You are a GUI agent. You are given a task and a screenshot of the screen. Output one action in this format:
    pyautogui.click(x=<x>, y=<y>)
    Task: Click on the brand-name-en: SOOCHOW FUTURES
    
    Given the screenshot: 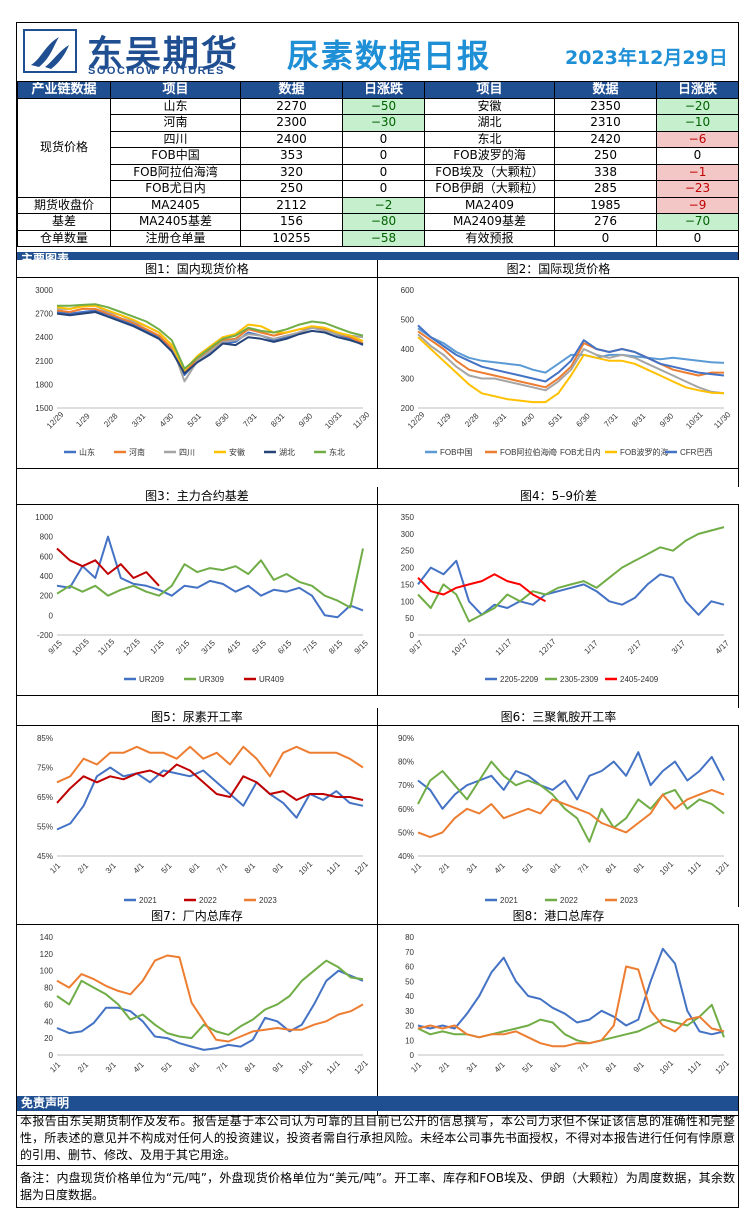 What is the action you would take?
    pyautogui.click(x=156, y=71)
    